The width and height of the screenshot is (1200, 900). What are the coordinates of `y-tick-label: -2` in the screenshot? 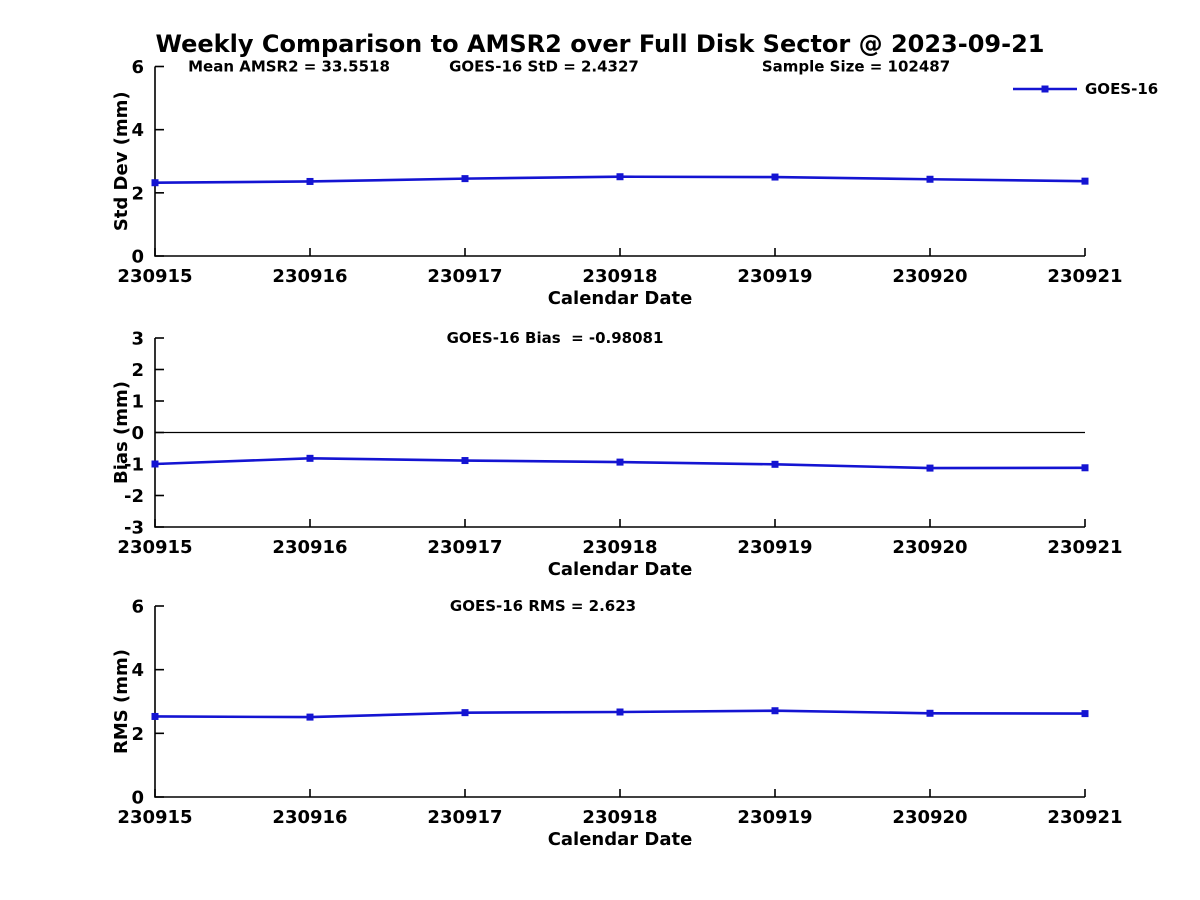 It's located at (134, 496).